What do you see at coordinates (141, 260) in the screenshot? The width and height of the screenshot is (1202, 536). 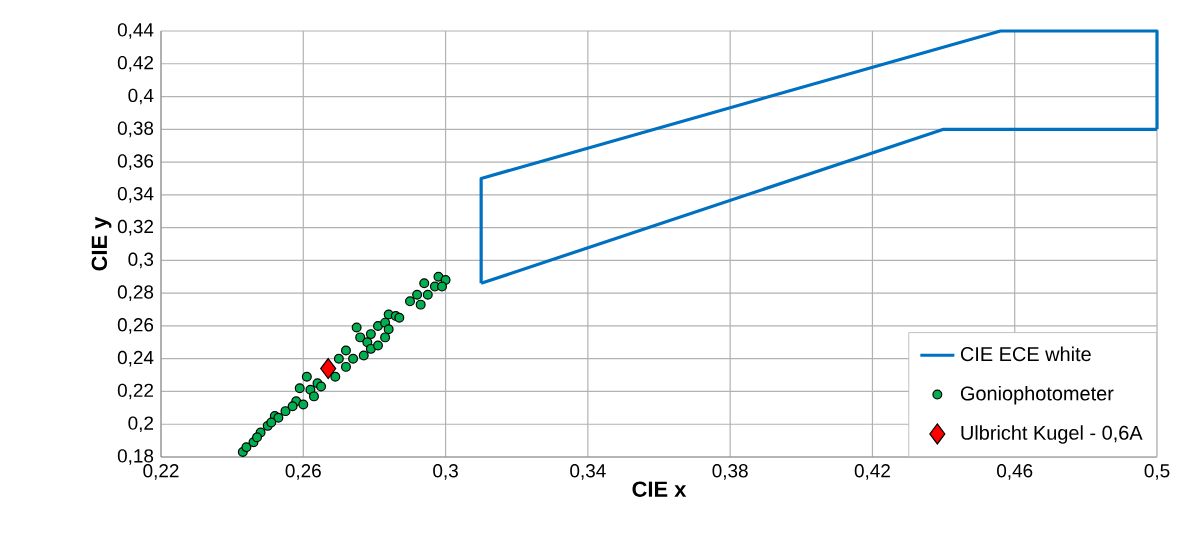 I see `y-tick-label: 0,3` at bounding box center [141, 260].